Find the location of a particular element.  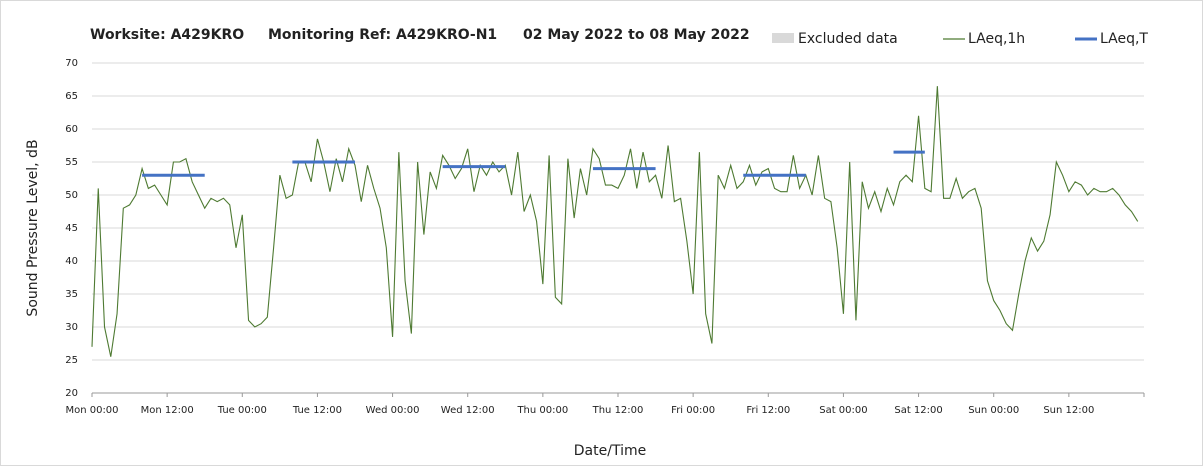

x-tick-label: Sat 00:00 is located at coordinates (843, 410).